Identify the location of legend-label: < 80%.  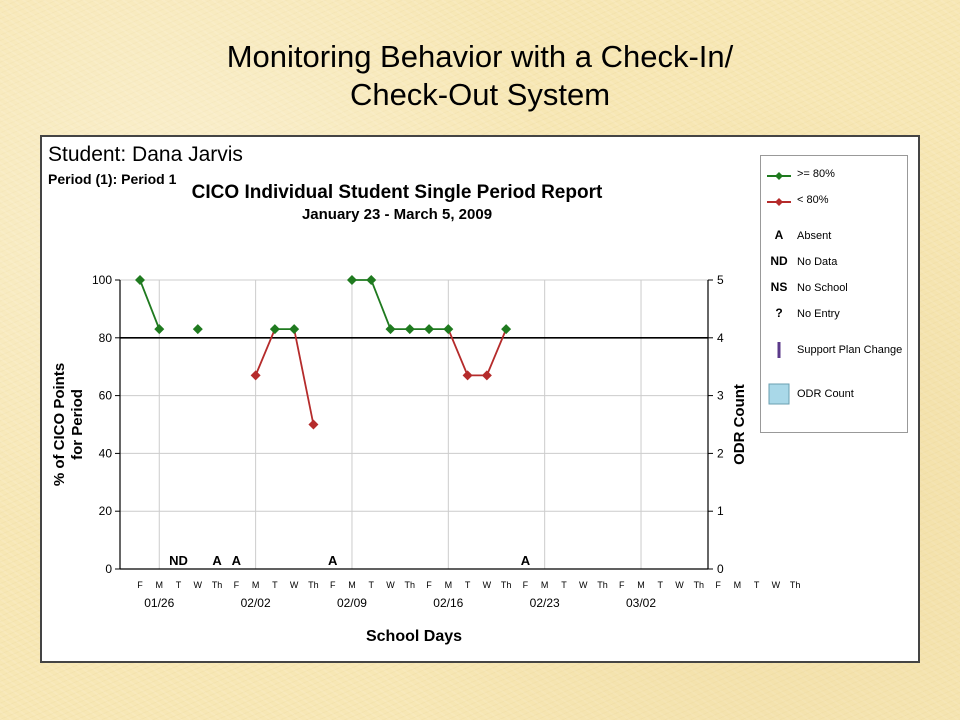
(813, 200).